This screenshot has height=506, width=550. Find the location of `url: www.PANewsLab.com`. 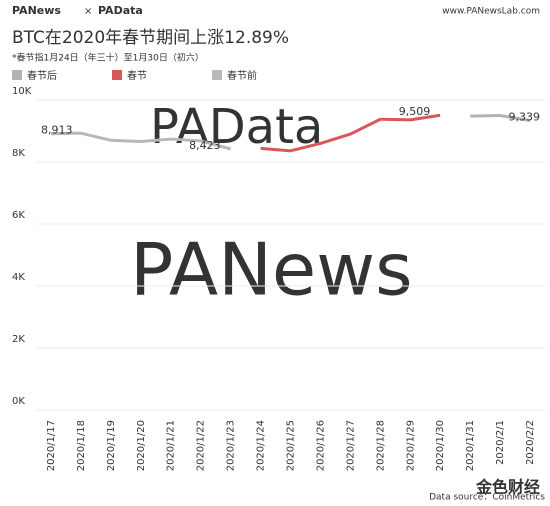

url: www.PANewsLab.com is located at coordinates (491, 12).